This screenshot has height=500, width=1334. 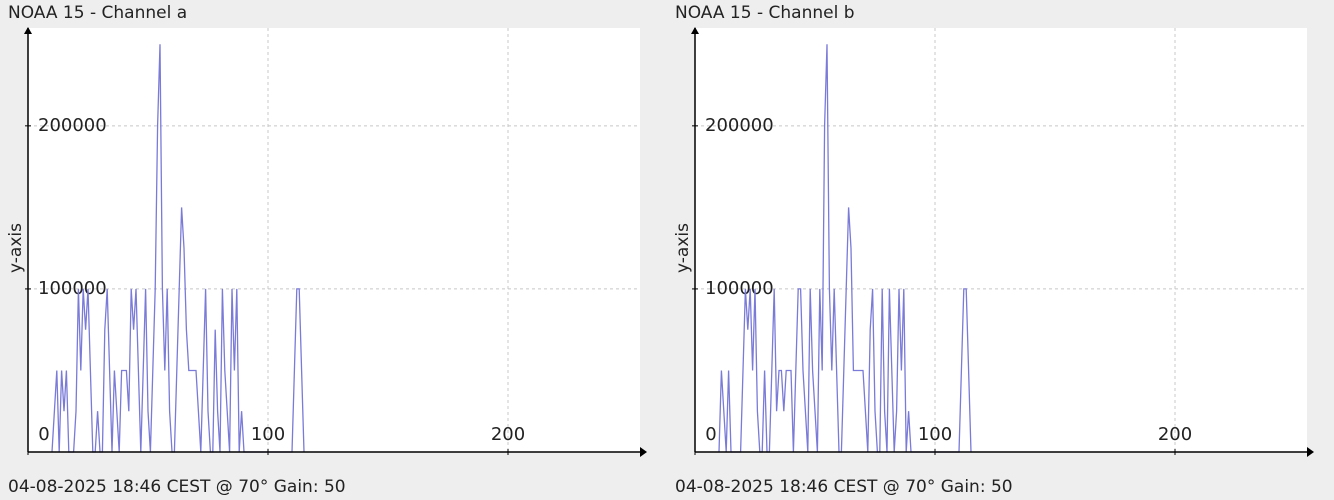 I want to click on chart-title: NOAA 15 - Channel b, so click(x=765, y=13).